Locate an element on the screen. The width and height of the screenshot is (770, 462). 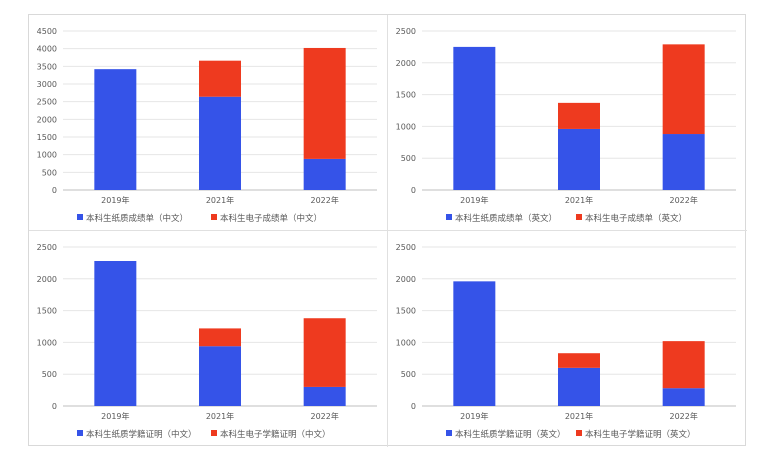
y-tick-label: 3000 is located at coordinates (47, 84).